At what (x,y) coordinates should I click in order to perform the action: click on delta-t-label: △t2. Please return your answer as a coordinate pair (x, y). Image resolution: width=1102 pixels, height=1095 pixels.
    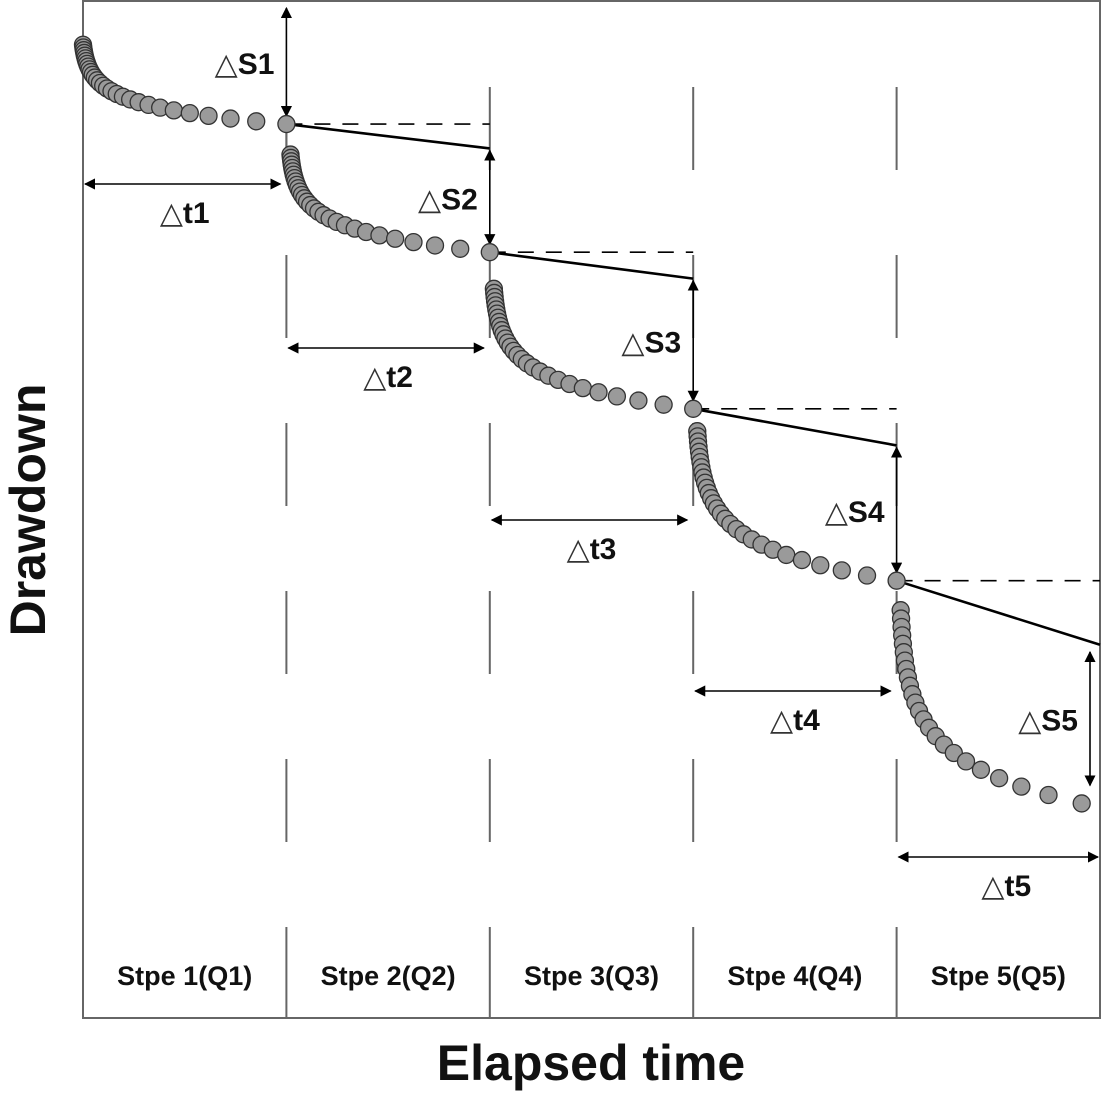
    Looking at the image, I should click on (388, 377).